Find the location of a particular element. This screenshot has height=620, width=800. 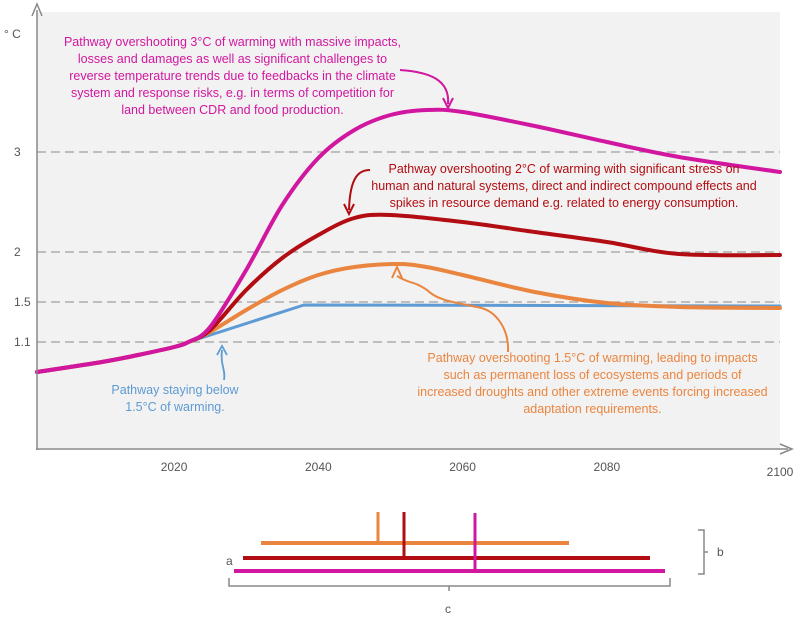

red-arrow is located at coordinates (359, 190).